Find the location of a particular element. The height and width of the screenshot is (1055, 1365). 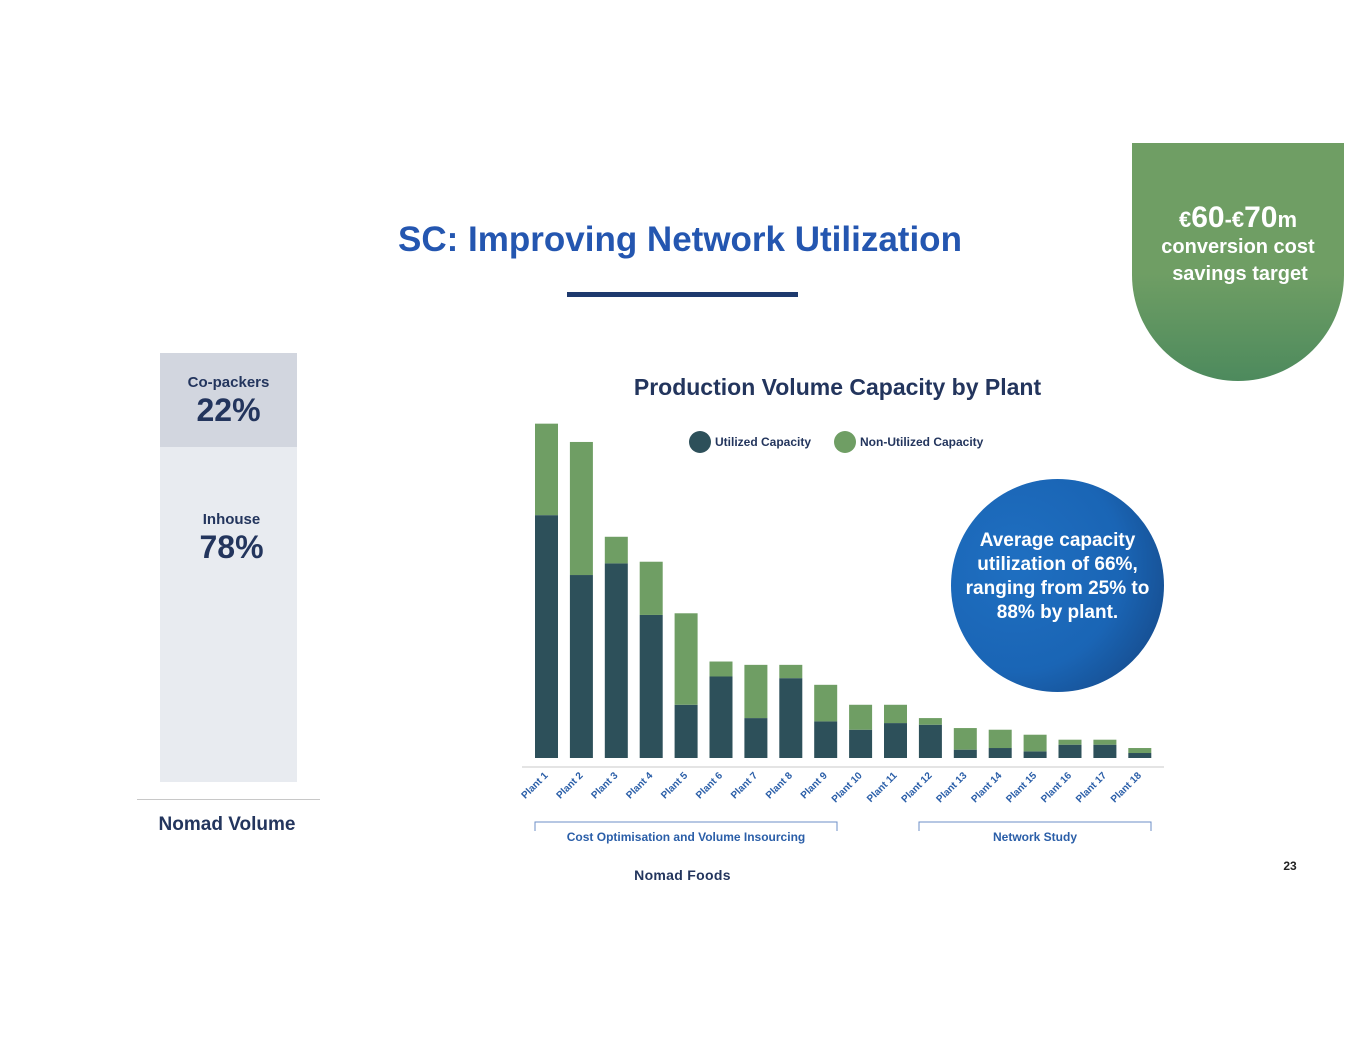

x-tick-label: Plant 18 is located at coordinates (1126, 787).